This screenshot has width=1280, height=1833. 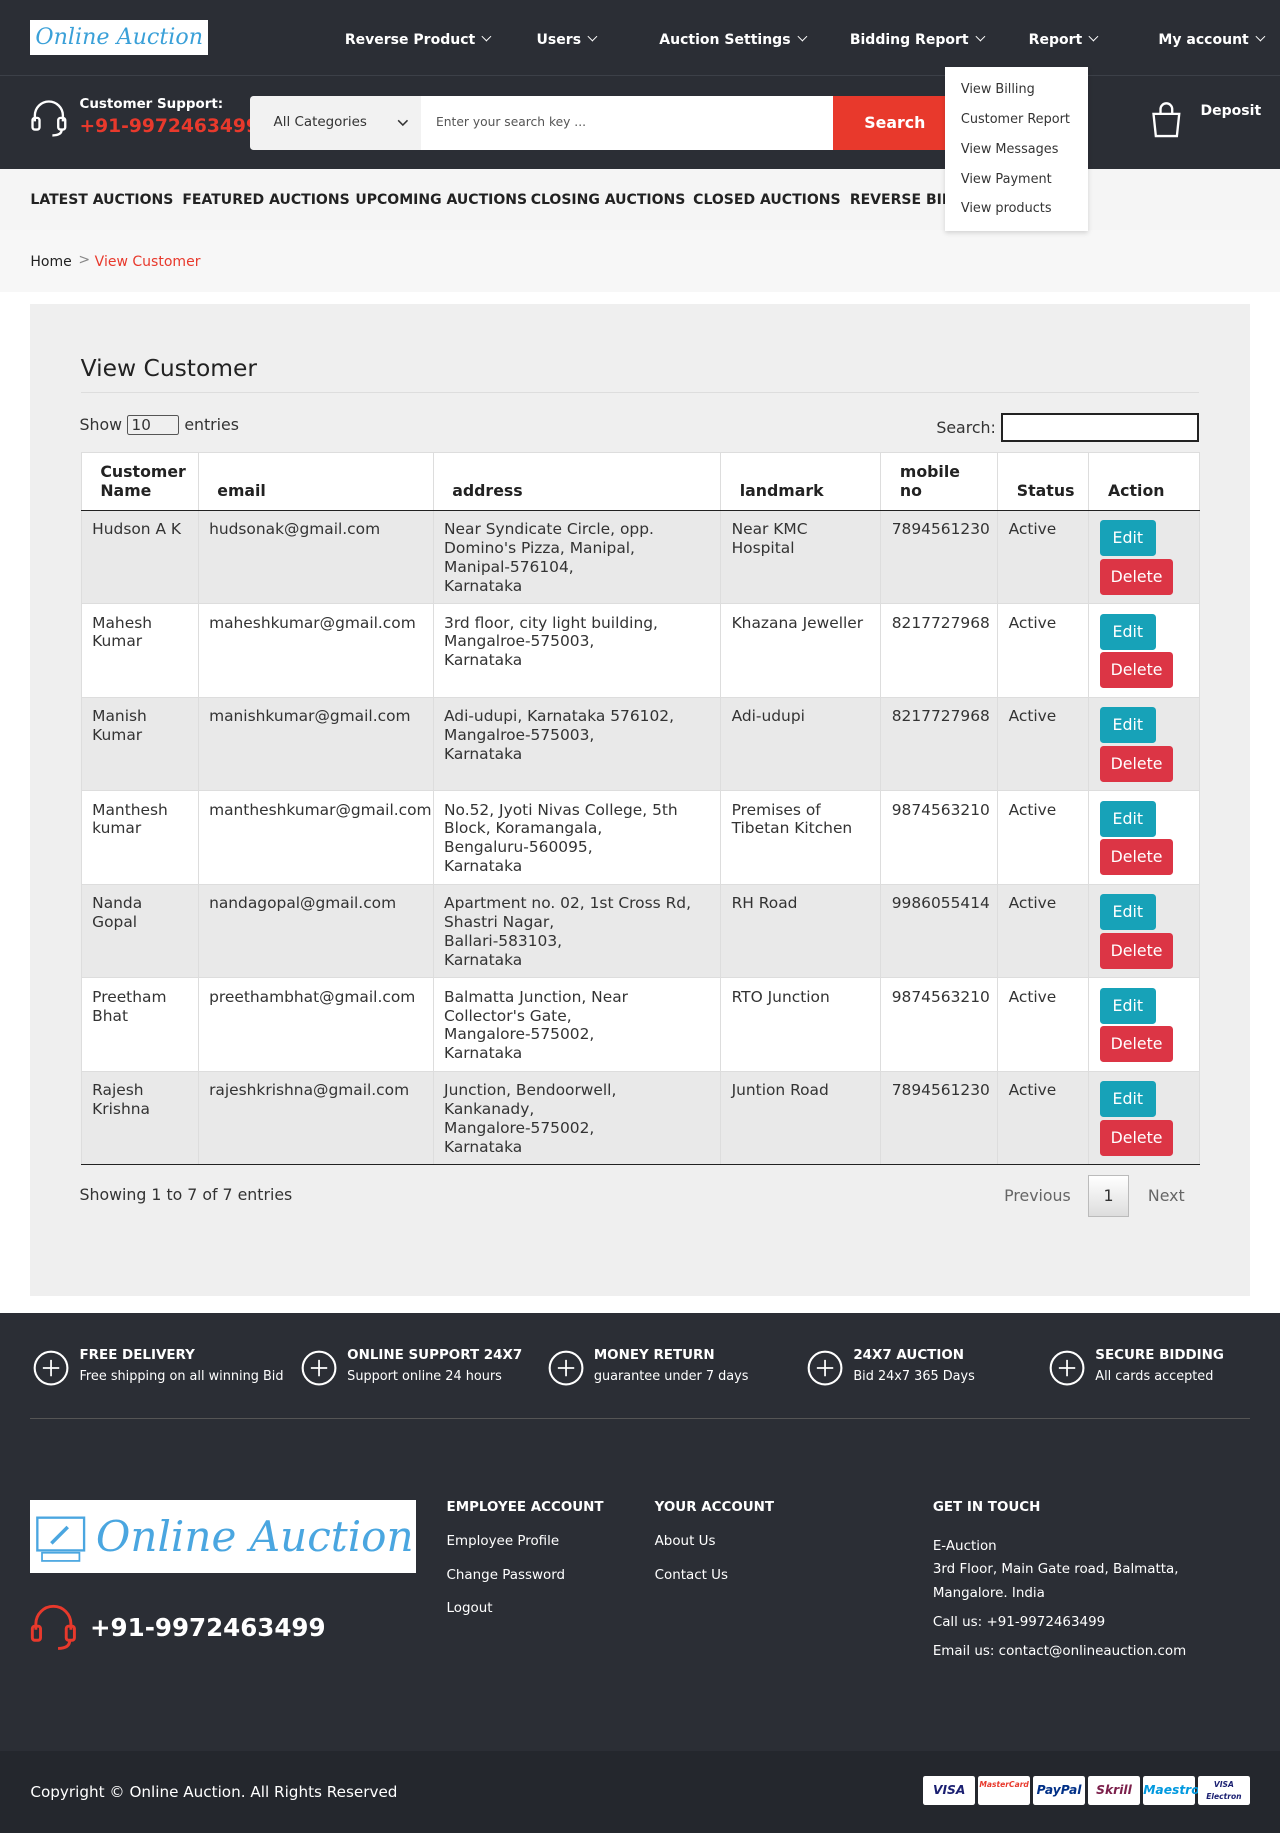 What do you see at coordinates (901, 199) in the screenshot?
I see `menu-item: REVERSE BID` at bounding box center [901, 199].